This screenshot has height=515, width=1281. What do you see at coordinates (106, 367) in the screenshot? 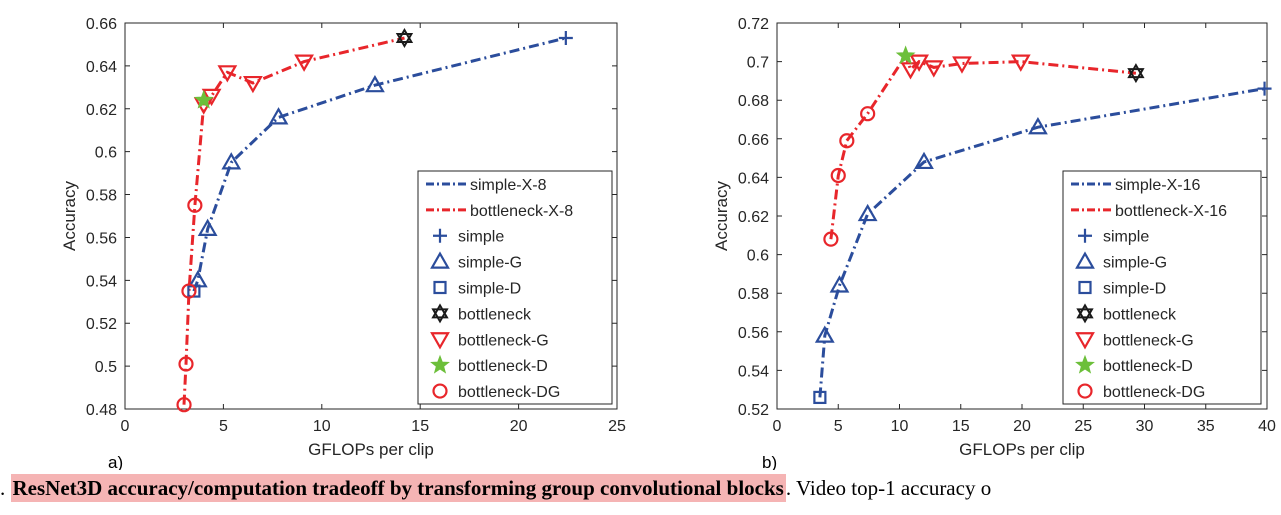
I see `y-tick-label: 0.5` at bounding box center [106, 367].